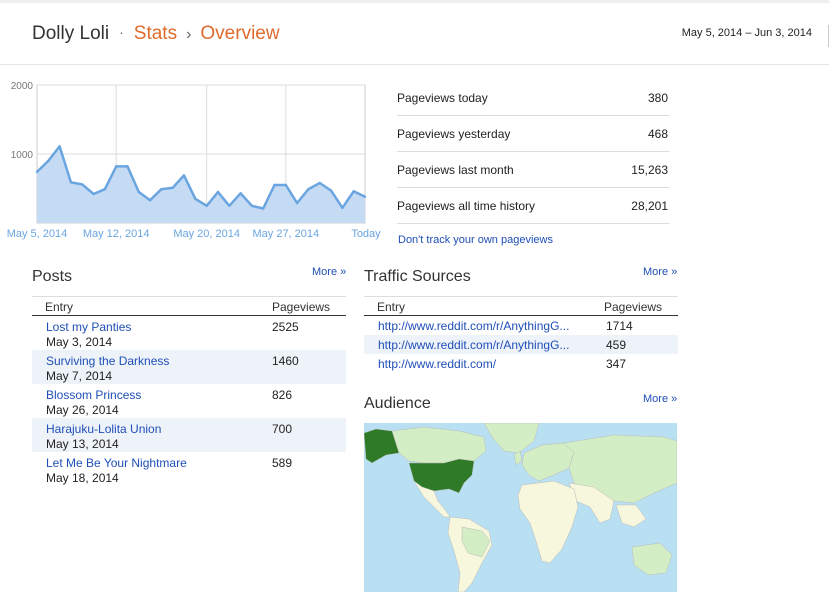 This screenshot has height=592, width=829. I want to click on breadcrumb-stats: Stats, so click(155, 33).